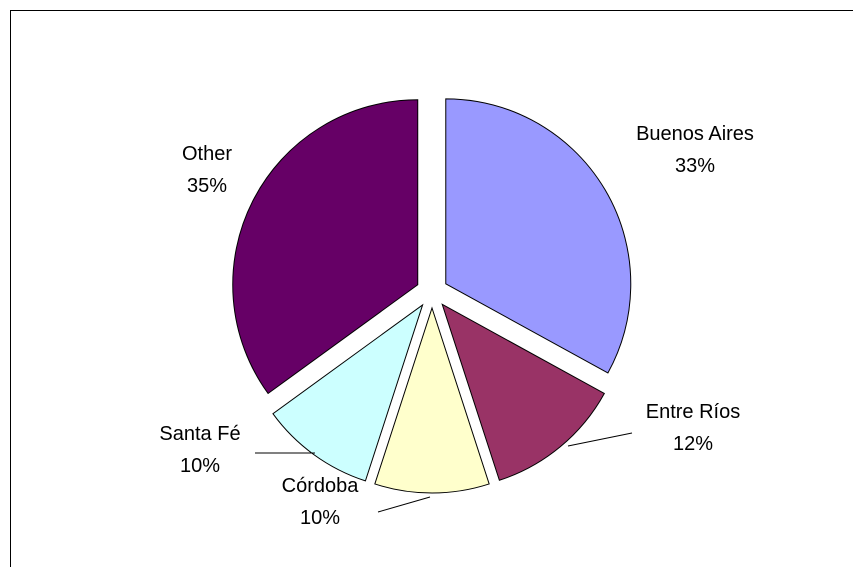 This screenshot has height=567, width=853. What do you see at coordinates (207, 154) in the screenshot?
I see `slice-category-label: Other` at bounding box center [207, 154].